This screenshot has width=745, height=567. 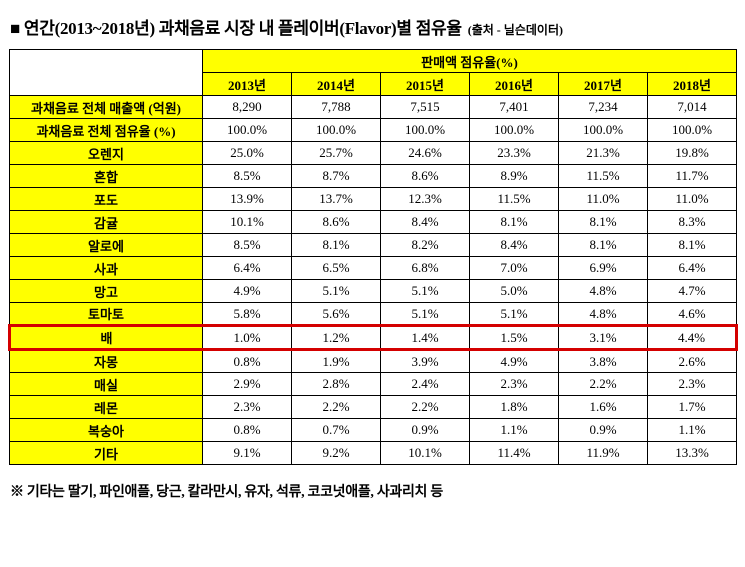 What do you see at coordinates (247, 222) in the screenshot?
I see `value-cell: 10.1%` at bounding box center [247, 222].